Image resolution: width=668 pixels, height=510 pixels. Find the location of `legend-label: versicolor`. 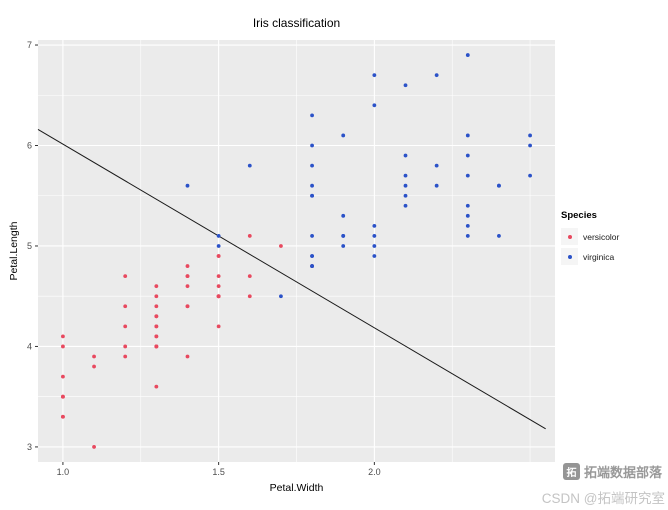

legend-label: versicolor is located at coordinates (601, 236).